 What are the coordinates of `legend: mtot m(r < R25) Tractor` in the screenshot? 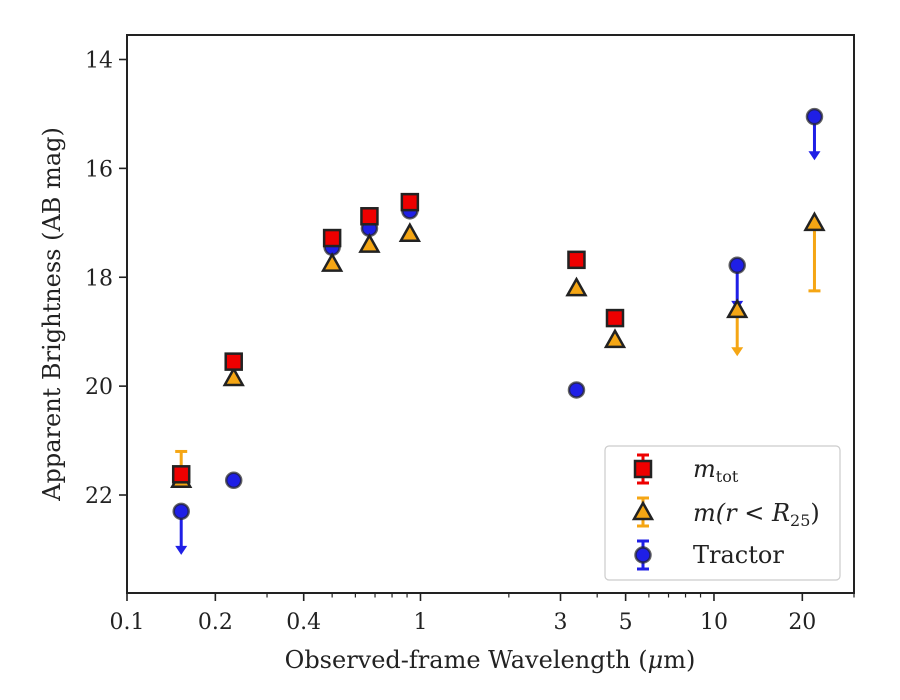 It's located at (722, 513).